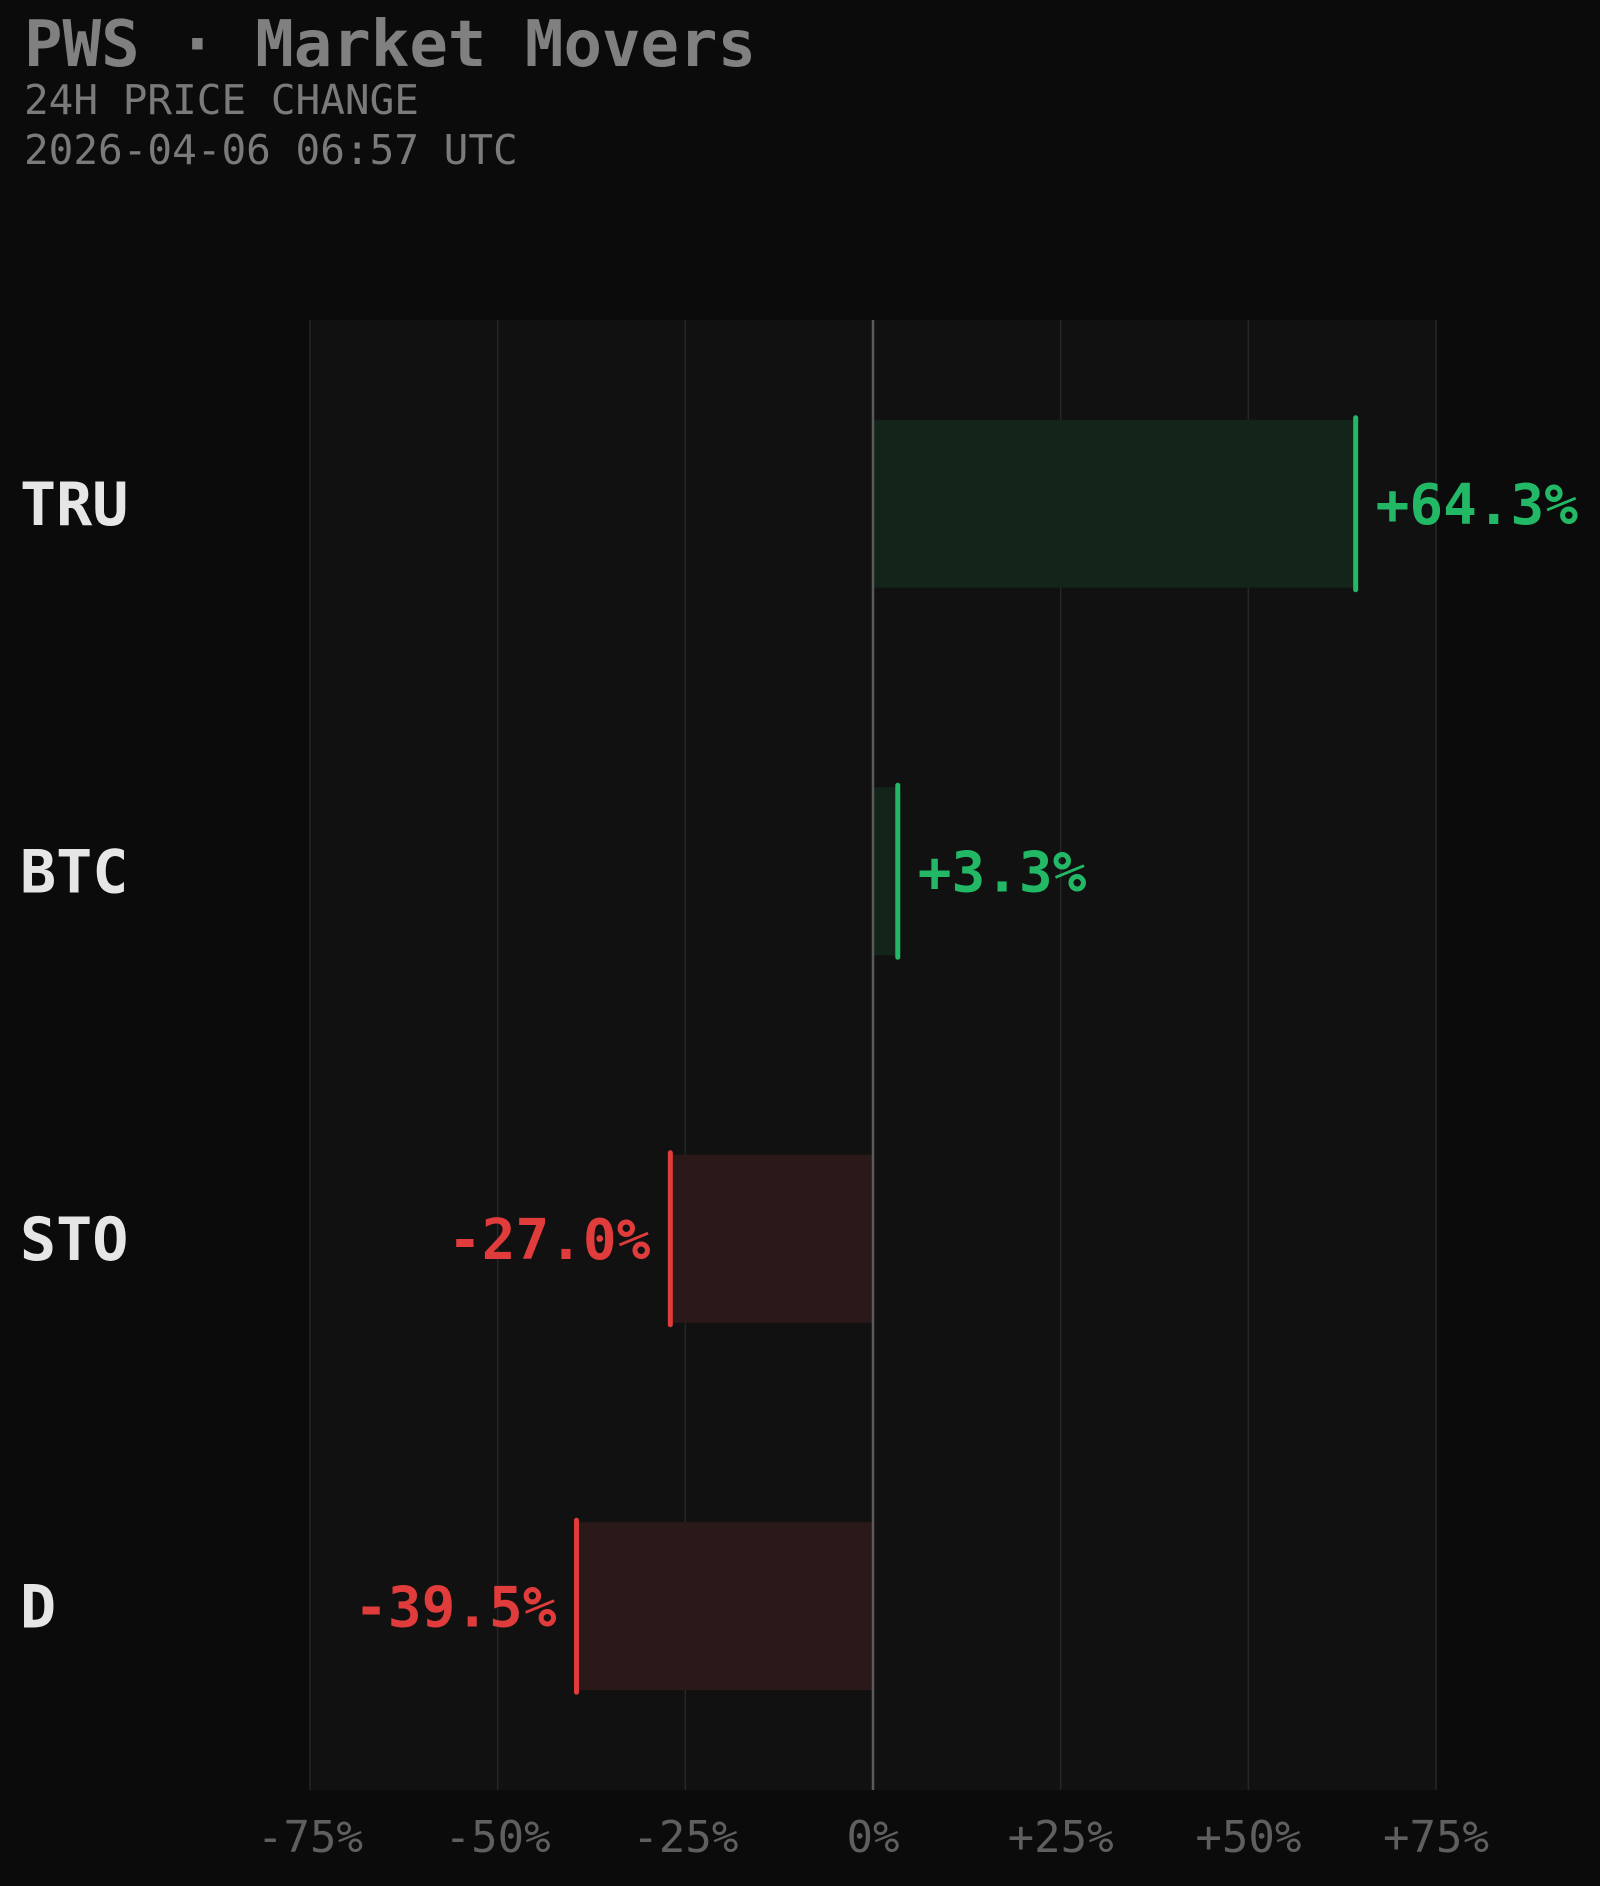  I want to click on bar-d, so click(724, 1606).